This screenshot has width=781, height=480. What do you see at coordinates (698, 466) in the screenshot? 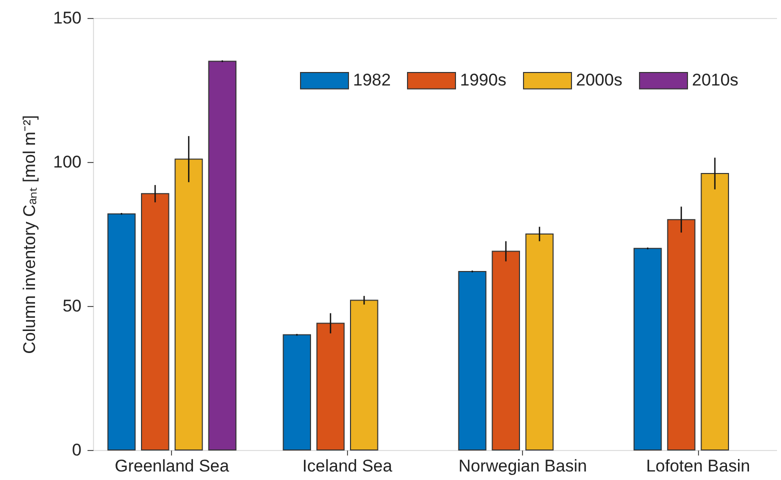
I see `x-tick-label: Lofoten Basin` at bounding box center [698, 466].